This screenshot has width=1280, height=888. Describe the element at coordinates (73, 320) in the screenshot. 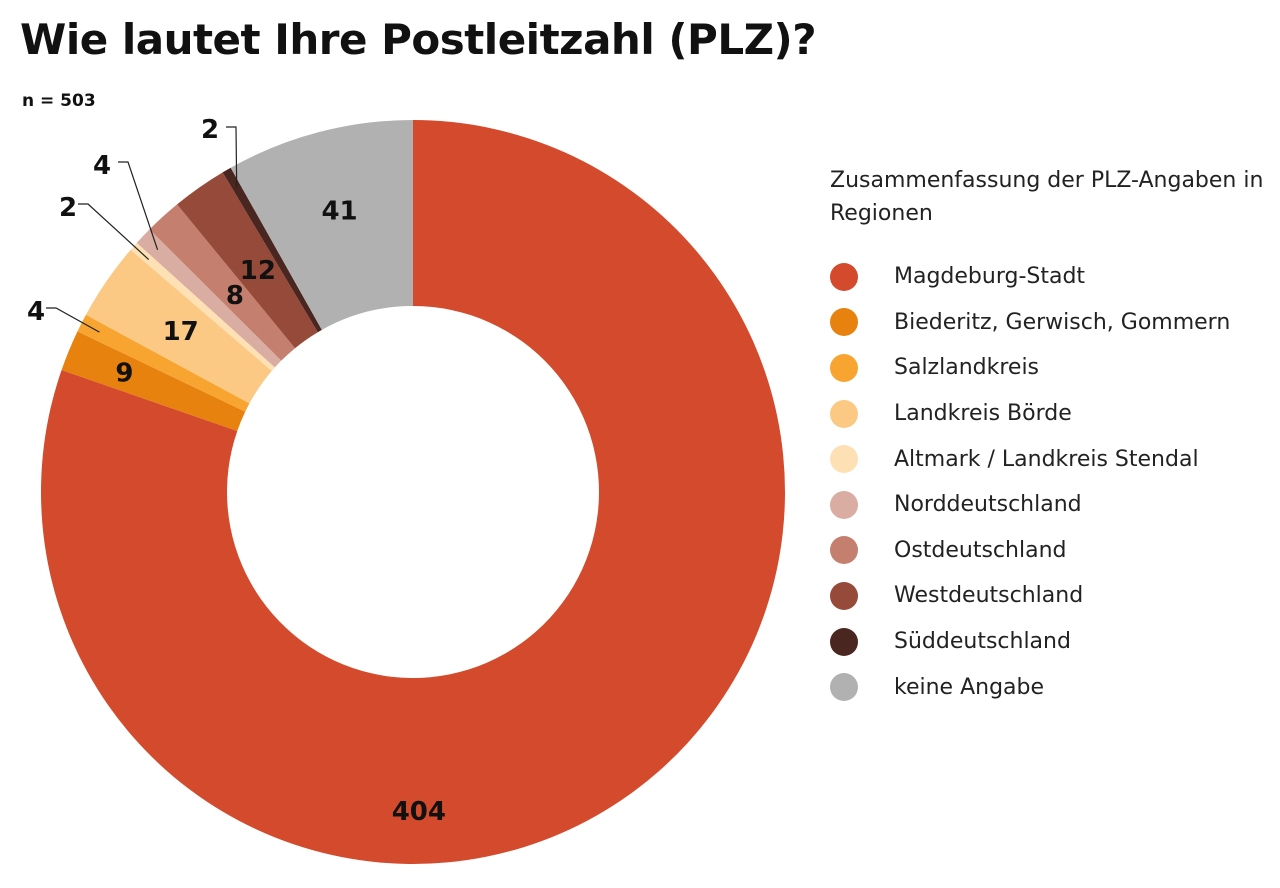

I see `leader-line-salzlandkreis` at that location.